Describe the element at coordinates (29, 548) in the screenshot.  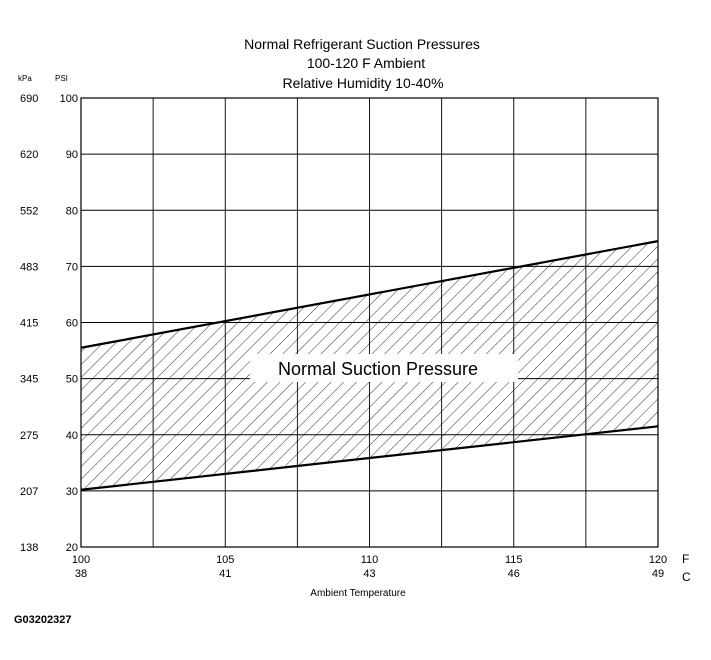
I see `y-tick-kpa: 138` at that location.